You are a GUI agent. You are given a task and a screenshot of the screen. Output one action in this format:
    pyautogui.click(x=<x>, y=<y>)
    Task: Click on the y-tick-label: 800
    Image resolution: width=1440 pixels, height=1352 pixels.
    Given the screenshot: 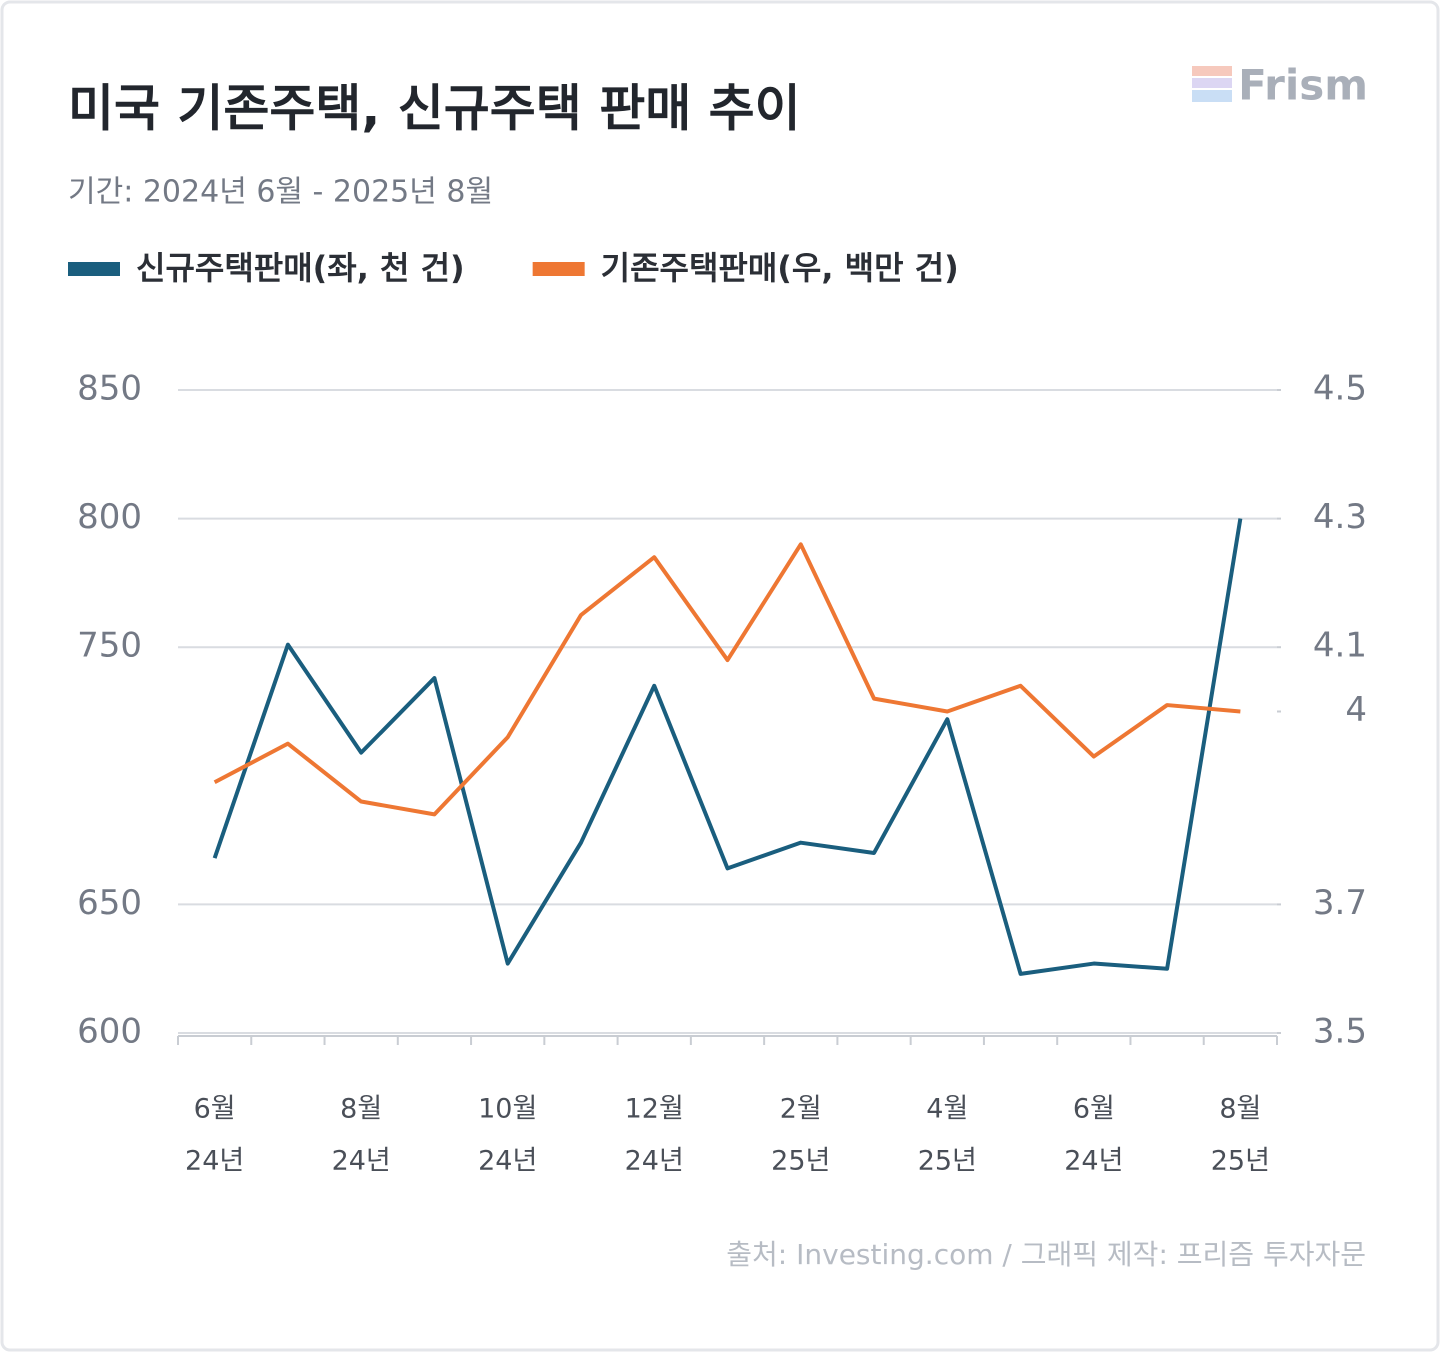 What is the action you would take?
    pyautogui.click(x=109, y=517)
    